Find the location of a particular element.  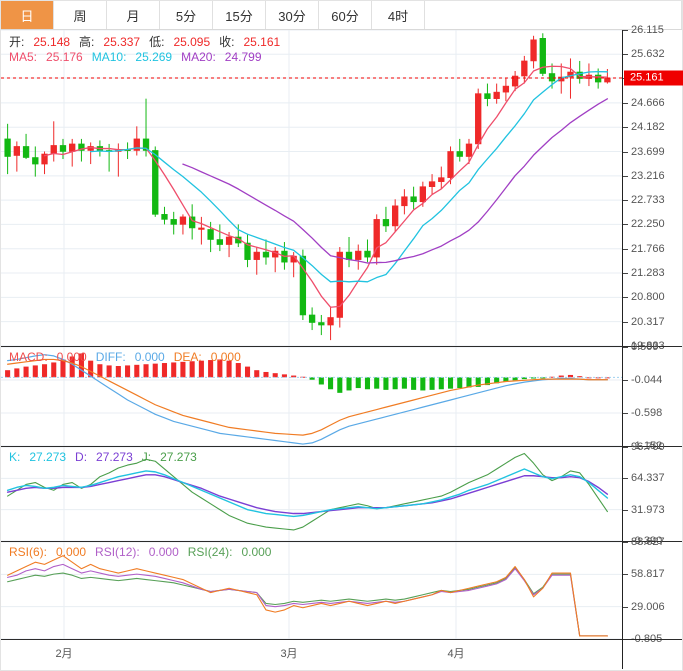

axis-tick-label: 88.627 is located at coordinates (648, 542).